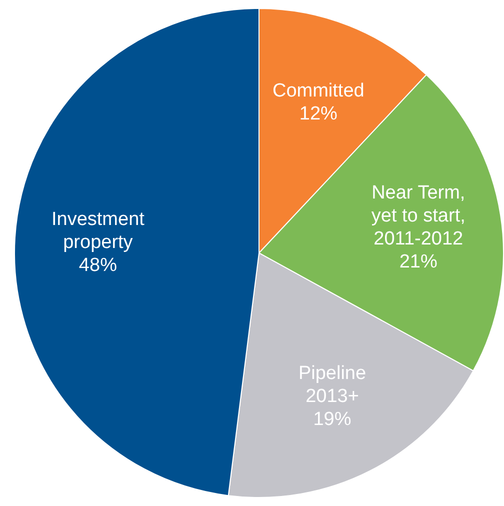 The image size is (504, 506). I want to click on data-label: 21%, so click(418, 261).